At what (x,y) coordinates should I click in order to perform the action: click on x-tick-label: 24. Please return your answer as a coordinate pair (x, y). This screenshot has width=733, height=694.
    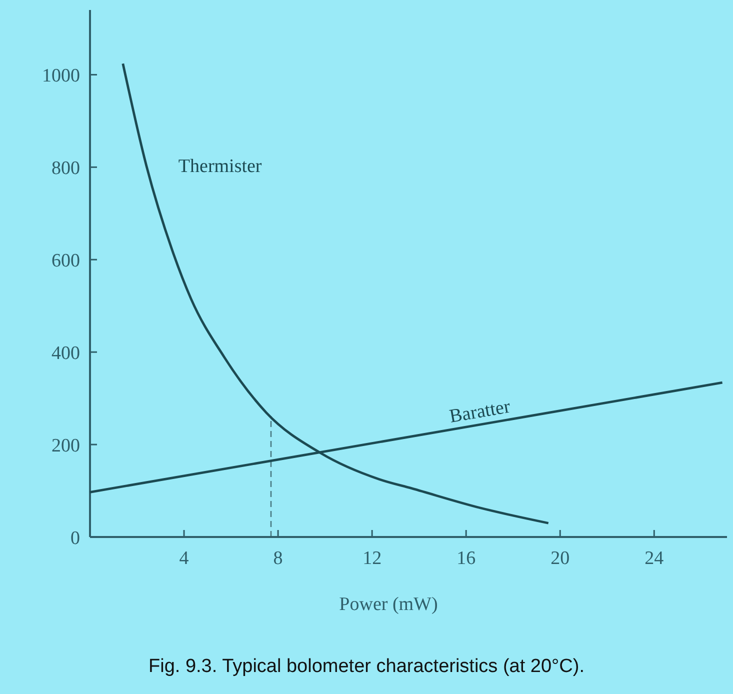
    Looking at the image, I should click on (654, 558).